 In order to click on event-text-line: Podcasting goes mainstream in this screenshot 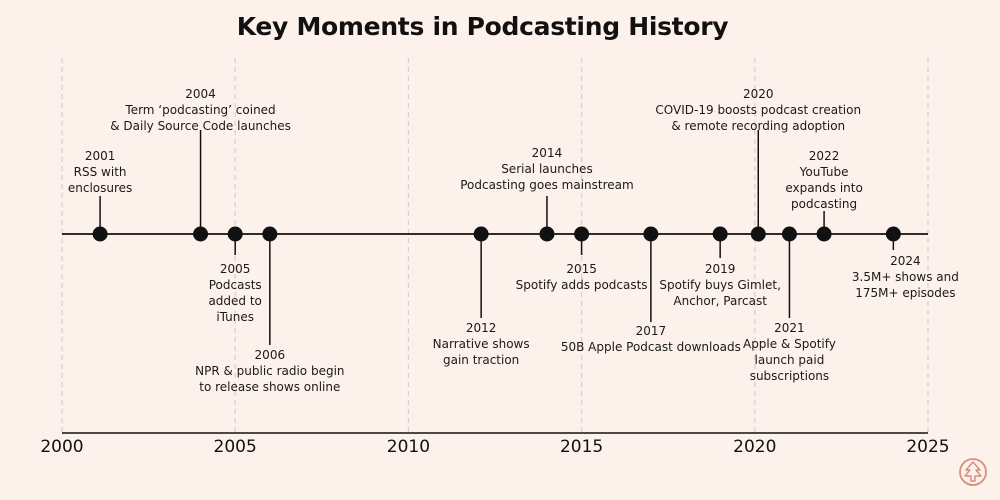, I will do `click(547, 185)`.